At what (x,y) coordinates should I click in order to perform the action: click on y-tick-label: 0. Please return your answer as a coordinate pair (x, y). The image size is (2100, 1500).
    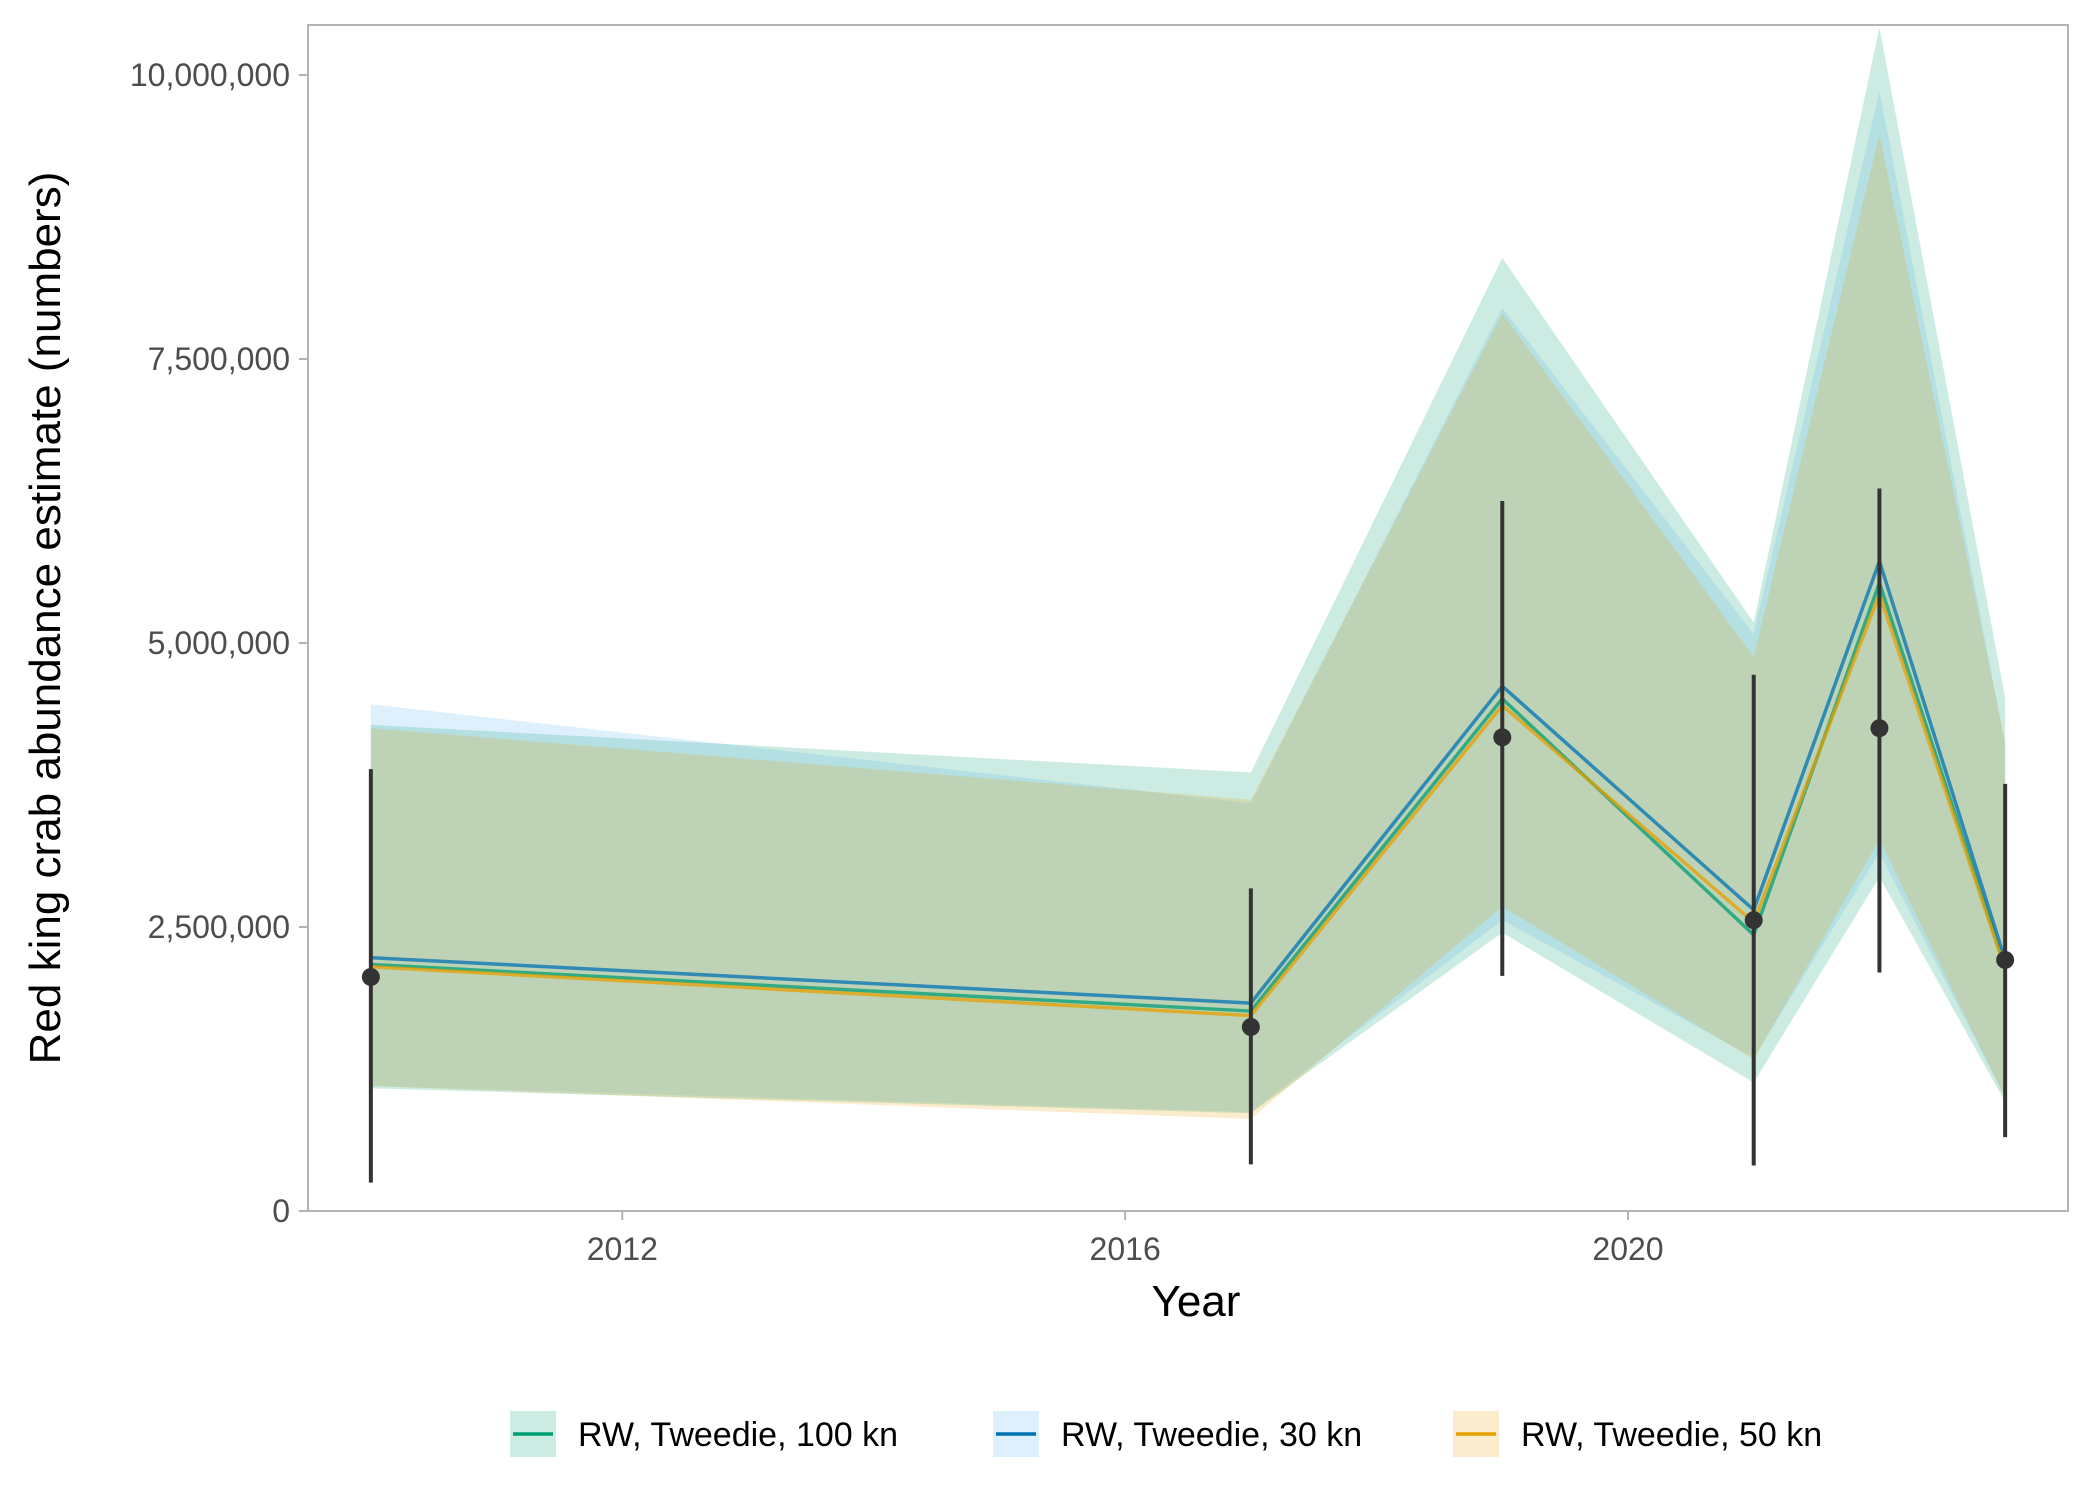
    Looking at the image, I should click on (281, 1211).